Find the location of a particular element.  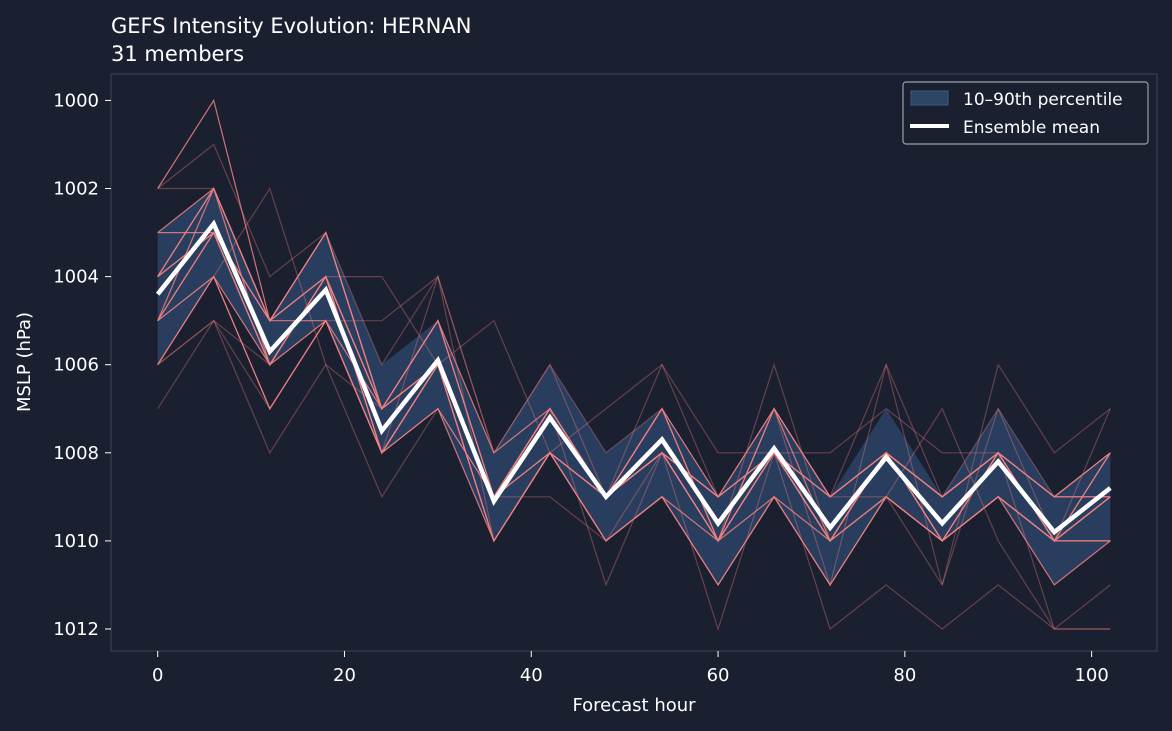

y-tick-label: 1012 is located at coordinates (76, 629).